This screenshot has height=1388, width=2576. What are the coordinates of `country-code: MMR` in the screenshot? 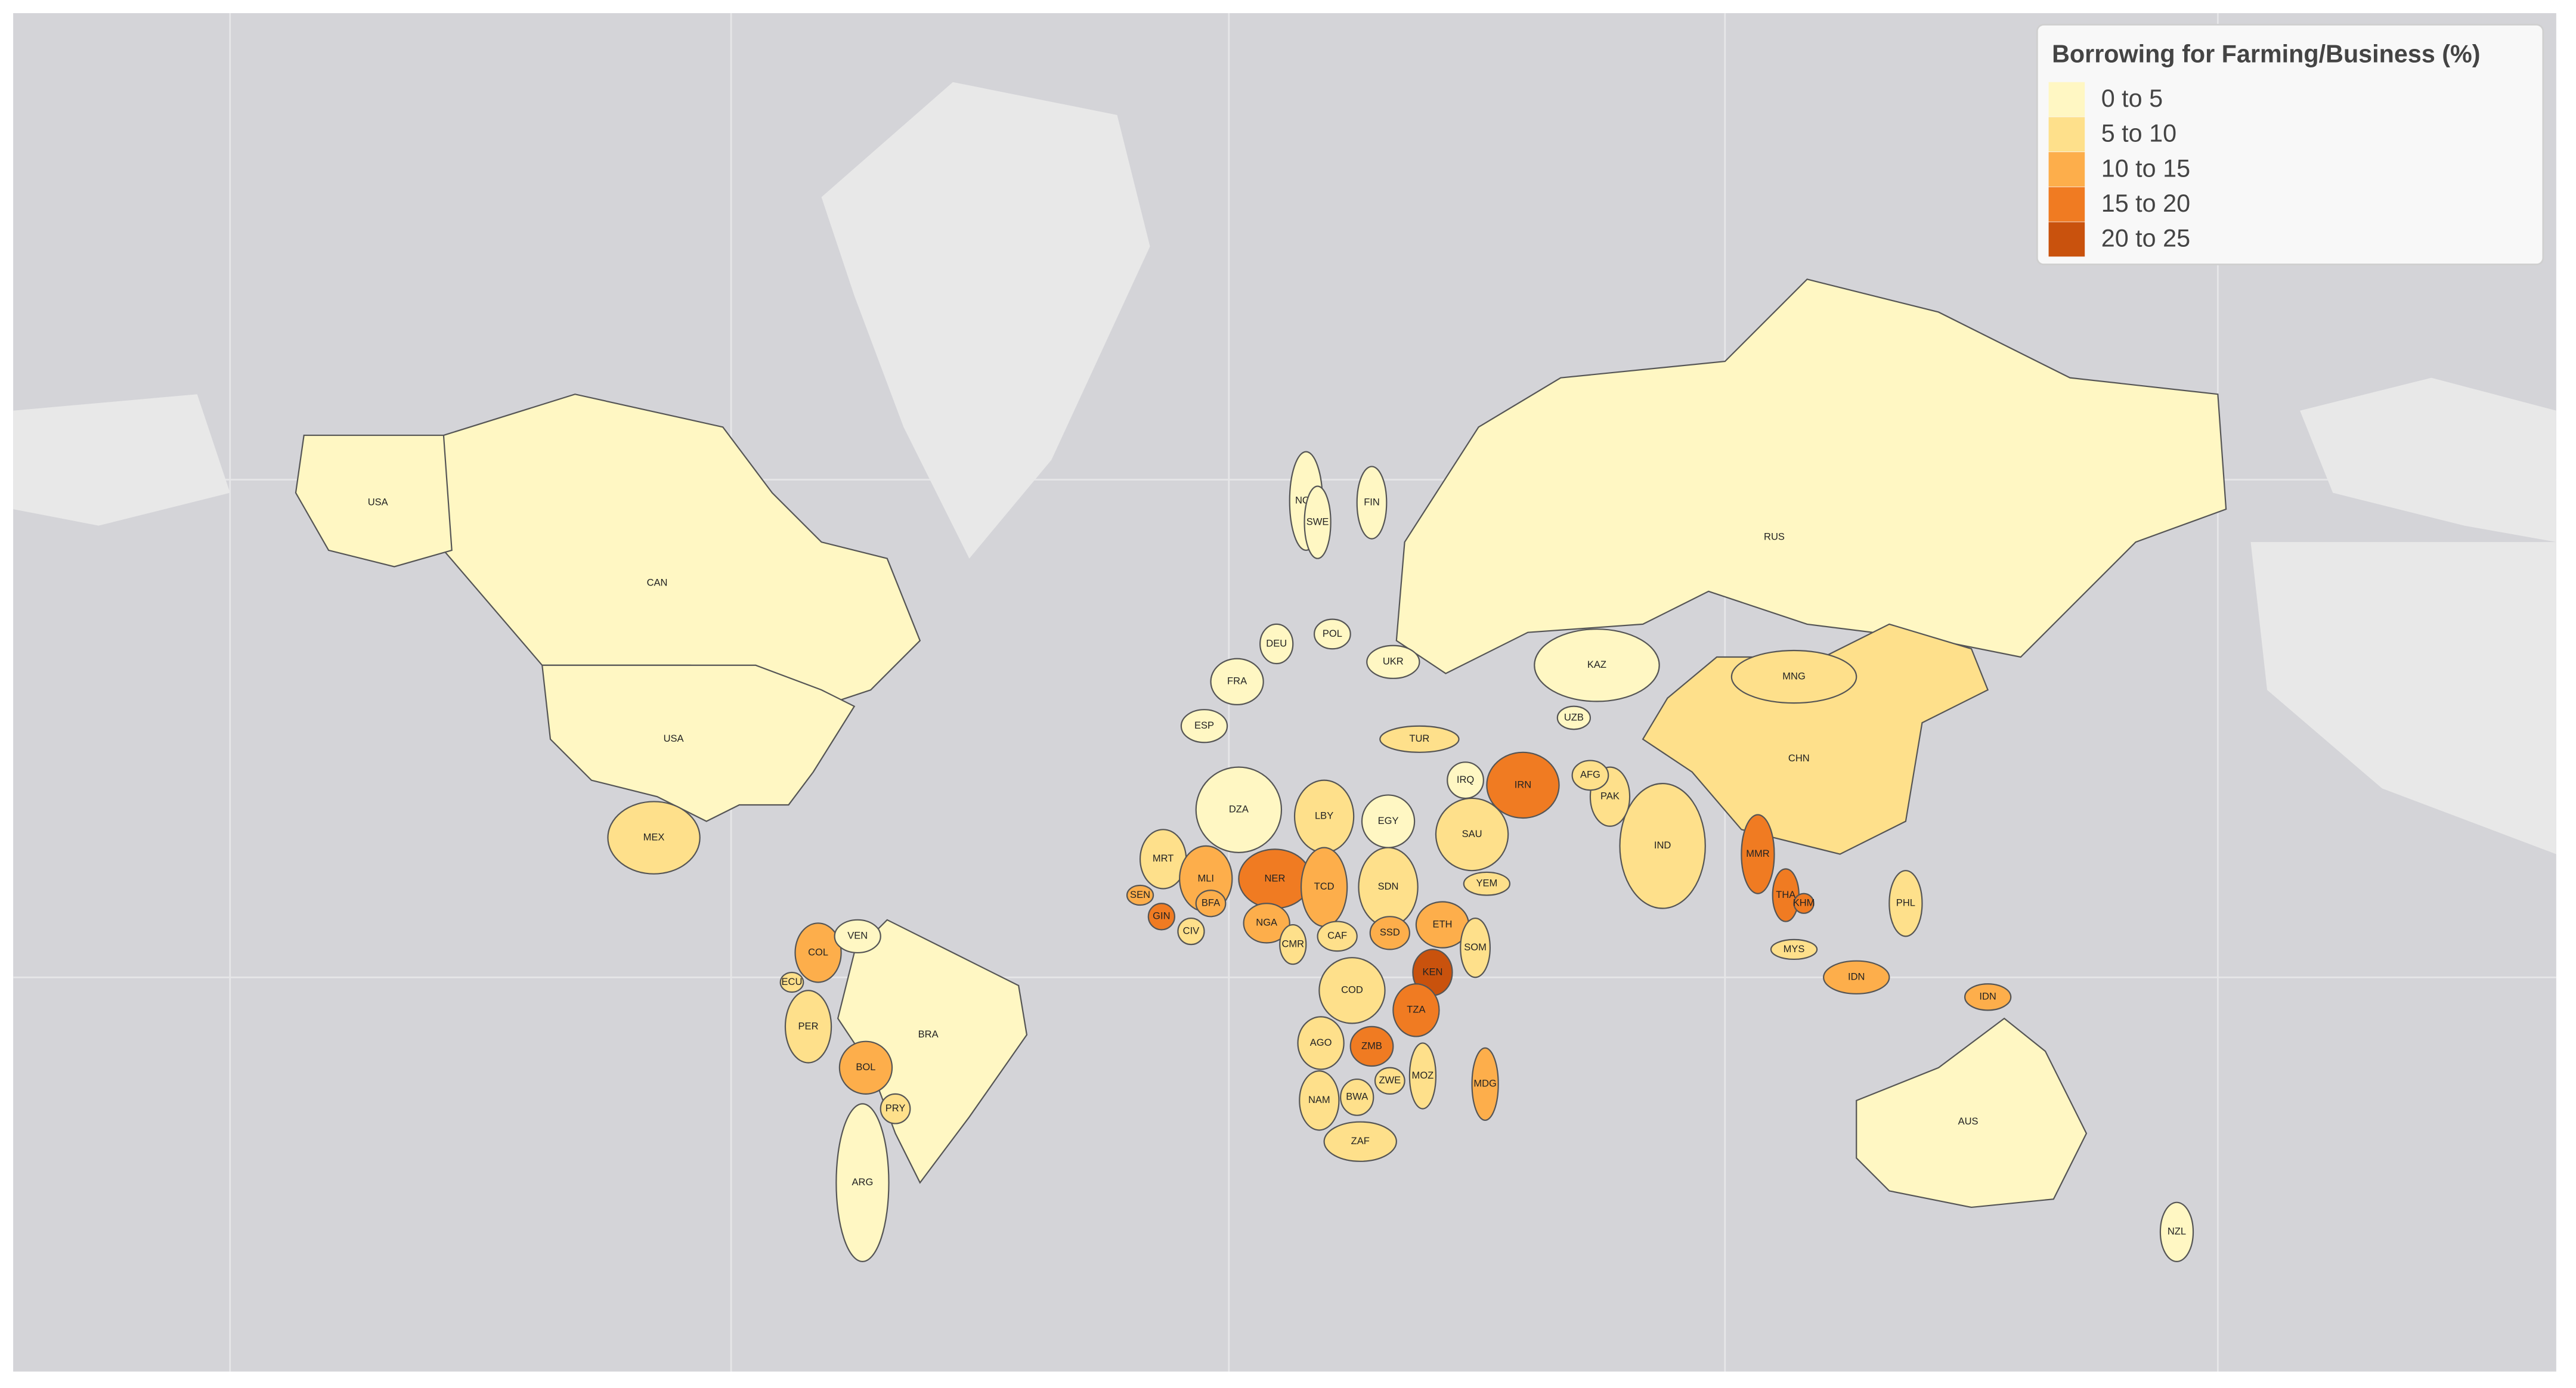 It's located at (1758, 853).